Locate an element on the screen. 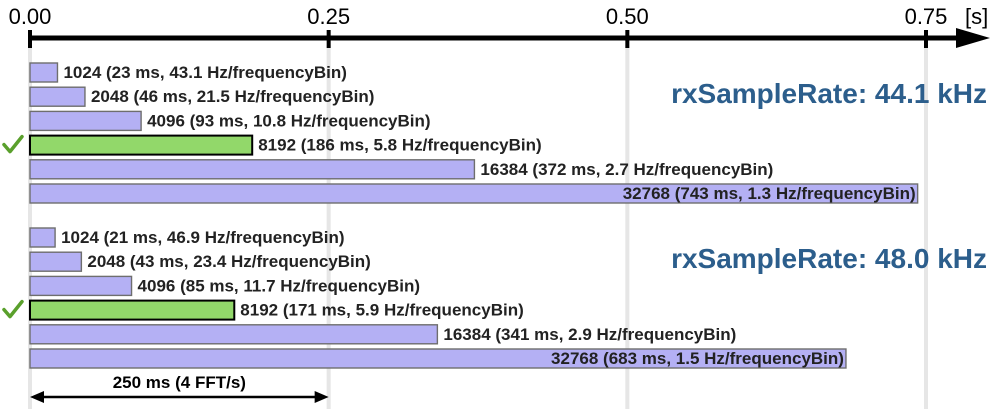 The height and width of the screenshot is (409, 1008). bar-label: 8192 (171 ms, 5.9 Hz/frequencyBin) is located at coordinates (381, 310).